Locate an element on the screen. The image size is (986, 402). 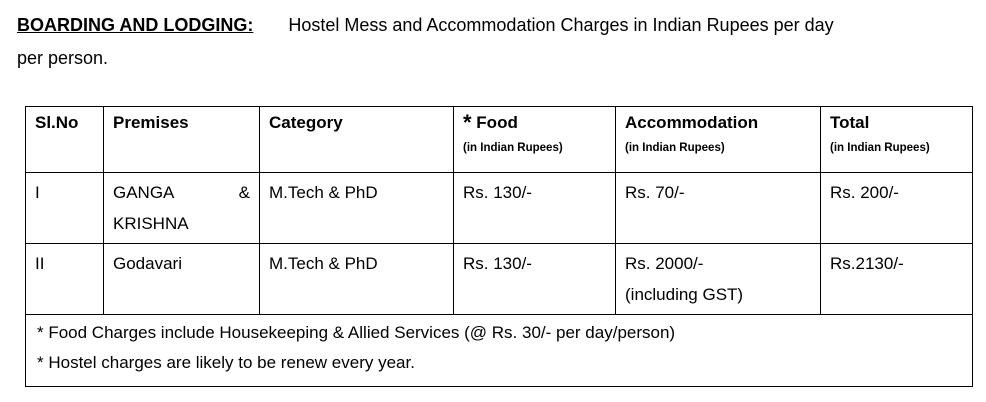
cell-accommodation: Rs. 70/- is located at coordinates (718, 208).